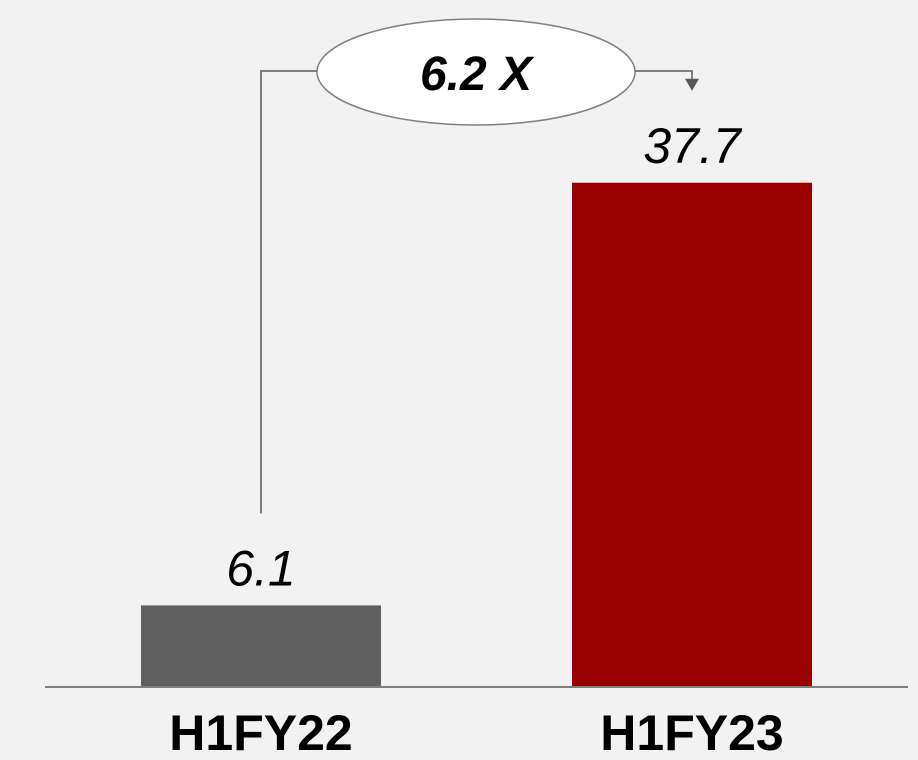 Image resolution: width=918 pixels, height=760 pixels. I want to click on value-label-h1fy22: 6.1, so click(261, 568).